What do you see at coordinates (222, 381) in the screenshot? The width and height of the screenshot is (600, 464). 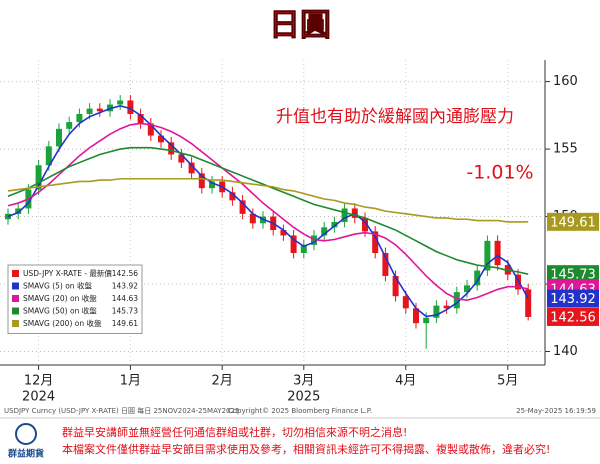 I see `x-tick-label: 2月` at bounding box center [222, 381].